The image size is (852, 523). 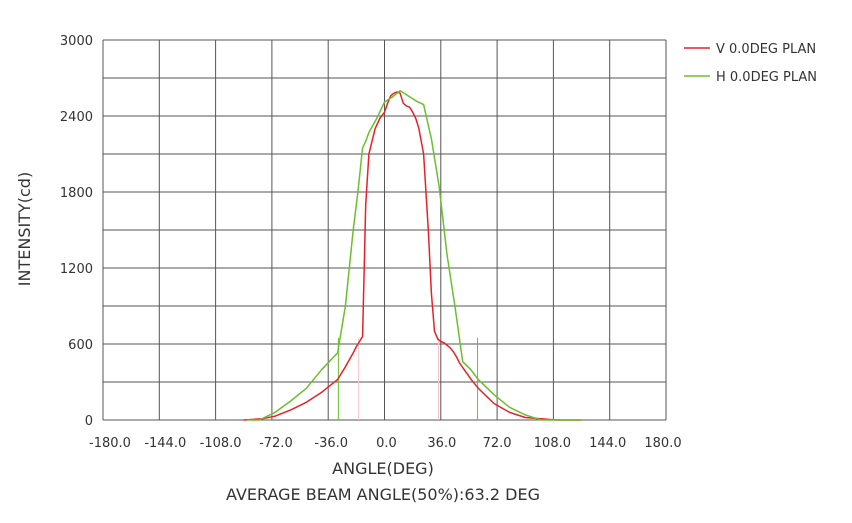 I want to click on x-tick-label: -36.0, so click(x=331, y=443).